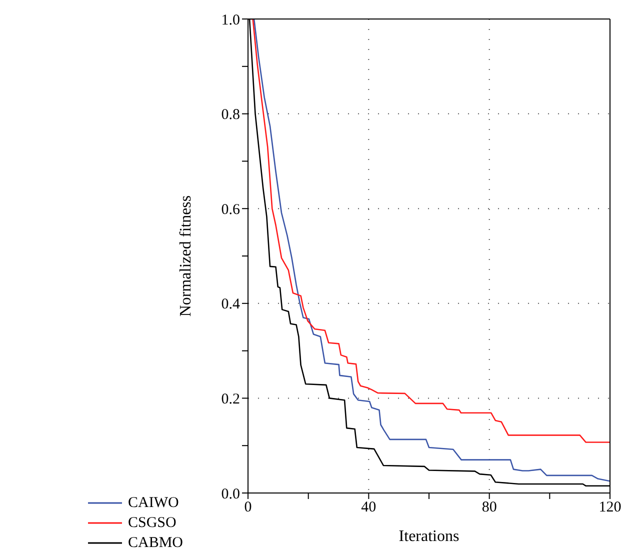 This screenshot has height=558, width=621. I want to click on y-tick-label: 0.0, so click(230, 494).